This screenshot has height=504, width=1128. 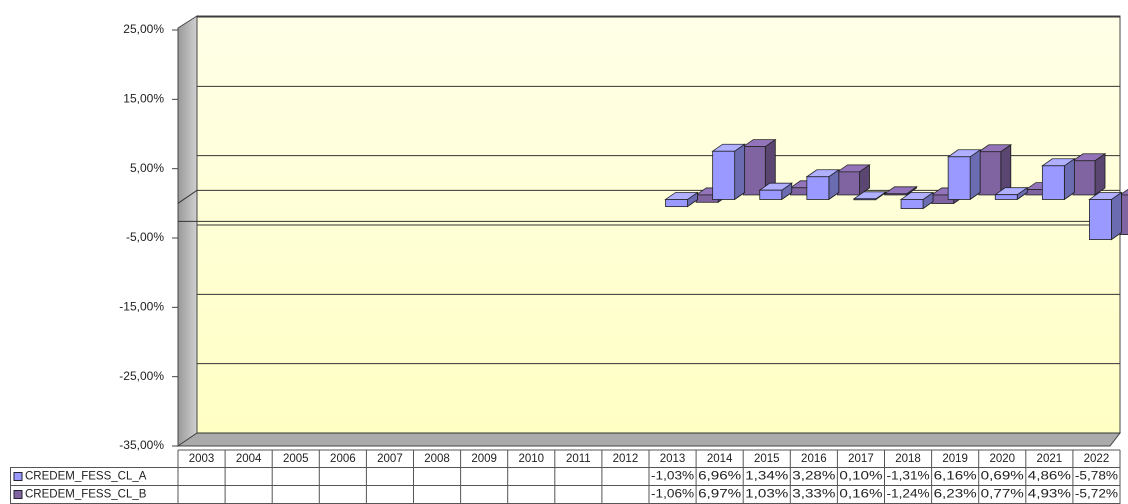 I want to click on table-header: 2004, so click(x=249, y=459).